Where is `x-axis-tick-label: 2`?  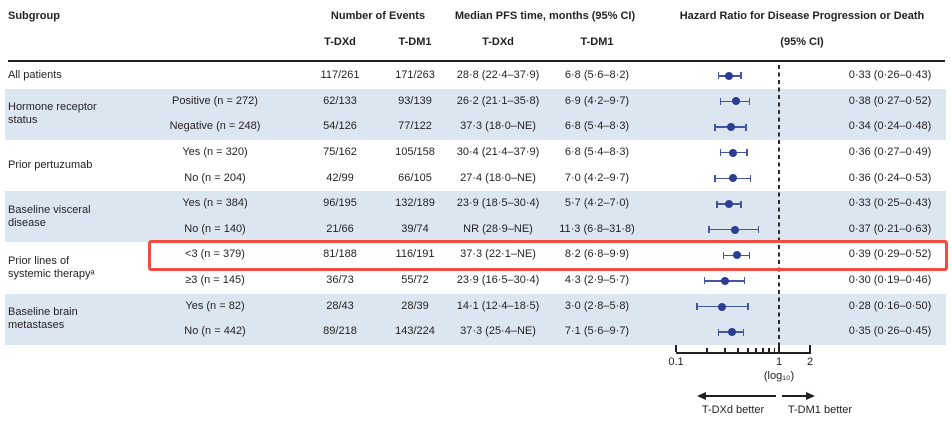
x-axis-tick-label: 2 is located at coordinates (810, 362).